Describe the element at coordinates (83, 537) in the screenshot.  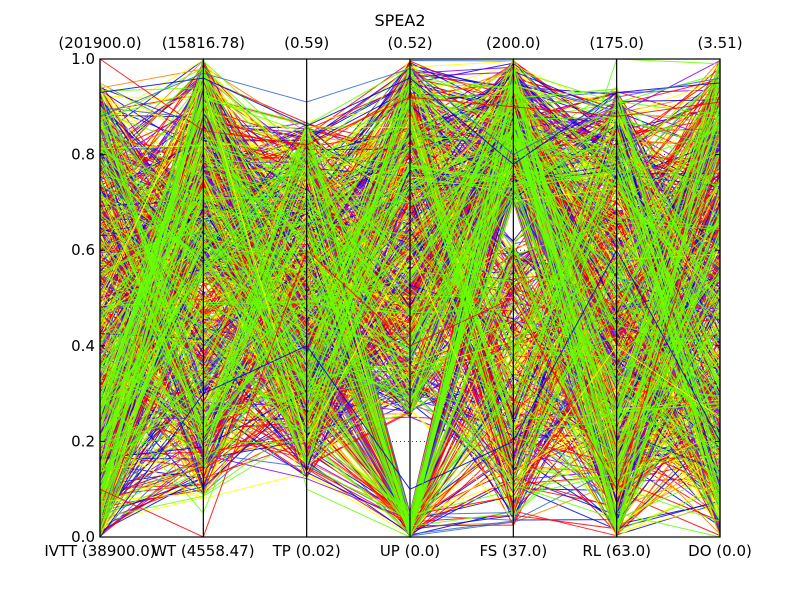
I see `y-tick-label: 0.0` at that location.